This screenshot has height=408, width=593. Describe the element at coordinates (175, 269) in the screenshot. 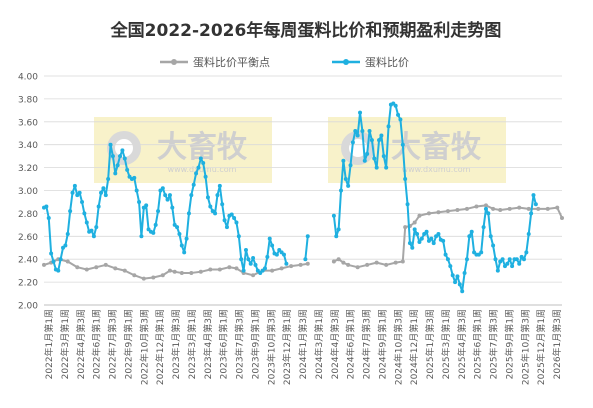

I see `series-line` at that location.